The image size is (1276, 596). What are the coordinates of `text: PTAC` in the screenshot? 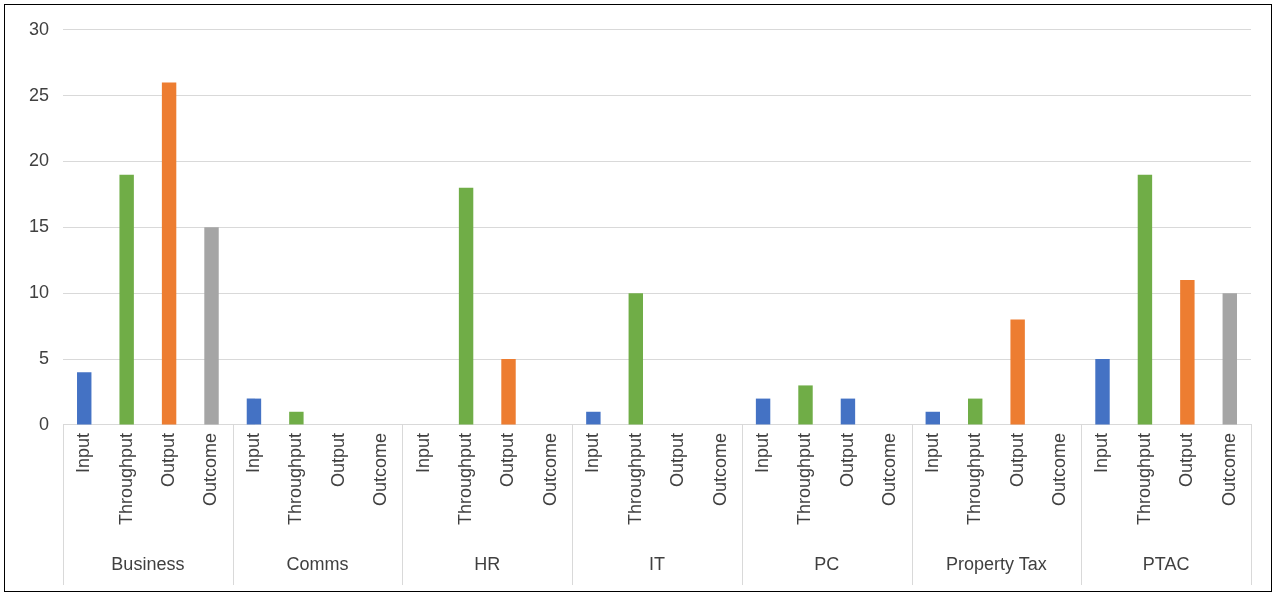 It's located at (1166, 563).